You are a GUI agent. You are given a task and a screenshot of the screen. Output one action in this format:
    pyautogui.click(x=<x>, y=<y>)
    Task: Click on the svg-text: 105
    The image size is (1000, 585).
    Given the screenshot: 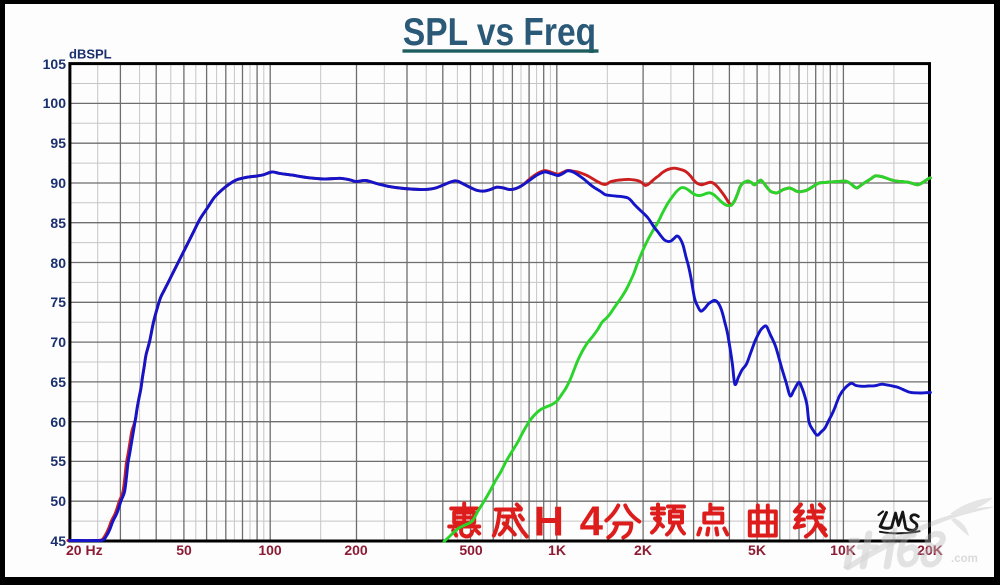 What is the action you would take?
    pyautogui.click(x=55, y=64)
    